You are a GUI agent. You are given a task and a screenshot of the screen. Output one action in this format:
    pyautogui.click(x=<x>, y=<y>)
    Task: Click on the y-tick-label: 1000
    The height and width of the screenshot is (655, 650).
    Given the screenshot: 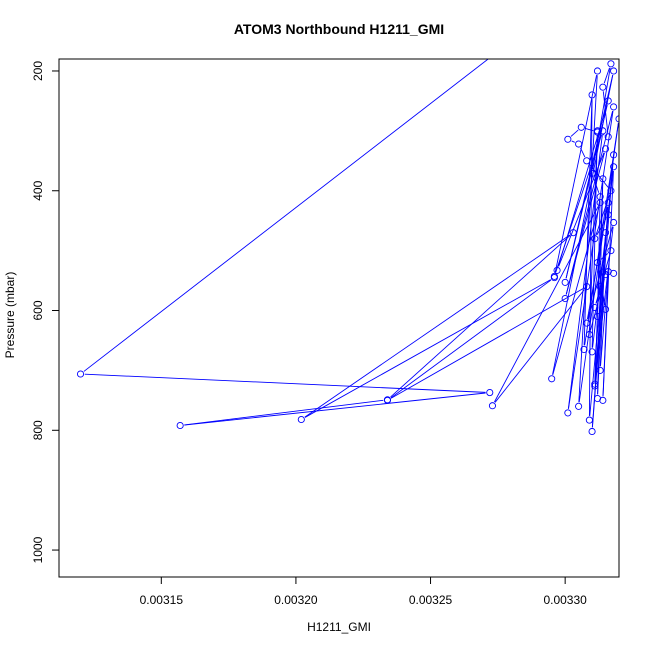 What is the action you would take?
    pyautogui.click(x=38, y=549)
    